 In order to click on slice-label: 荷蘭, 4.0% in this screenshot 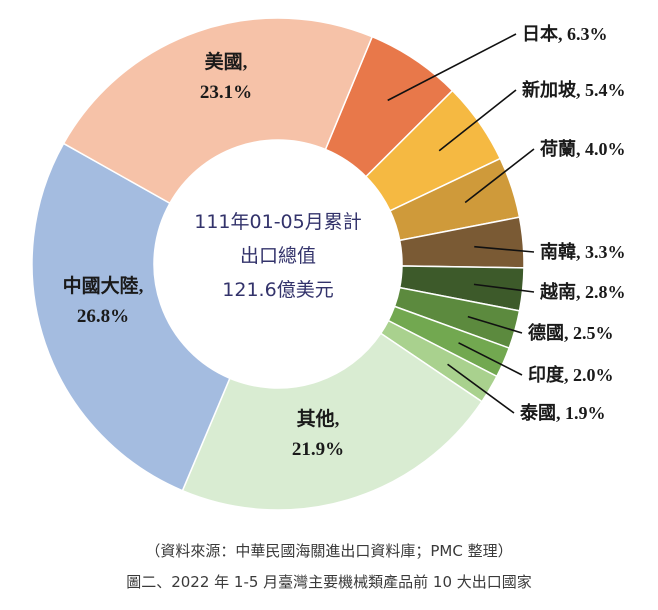, I will do `click(583, 148)`.